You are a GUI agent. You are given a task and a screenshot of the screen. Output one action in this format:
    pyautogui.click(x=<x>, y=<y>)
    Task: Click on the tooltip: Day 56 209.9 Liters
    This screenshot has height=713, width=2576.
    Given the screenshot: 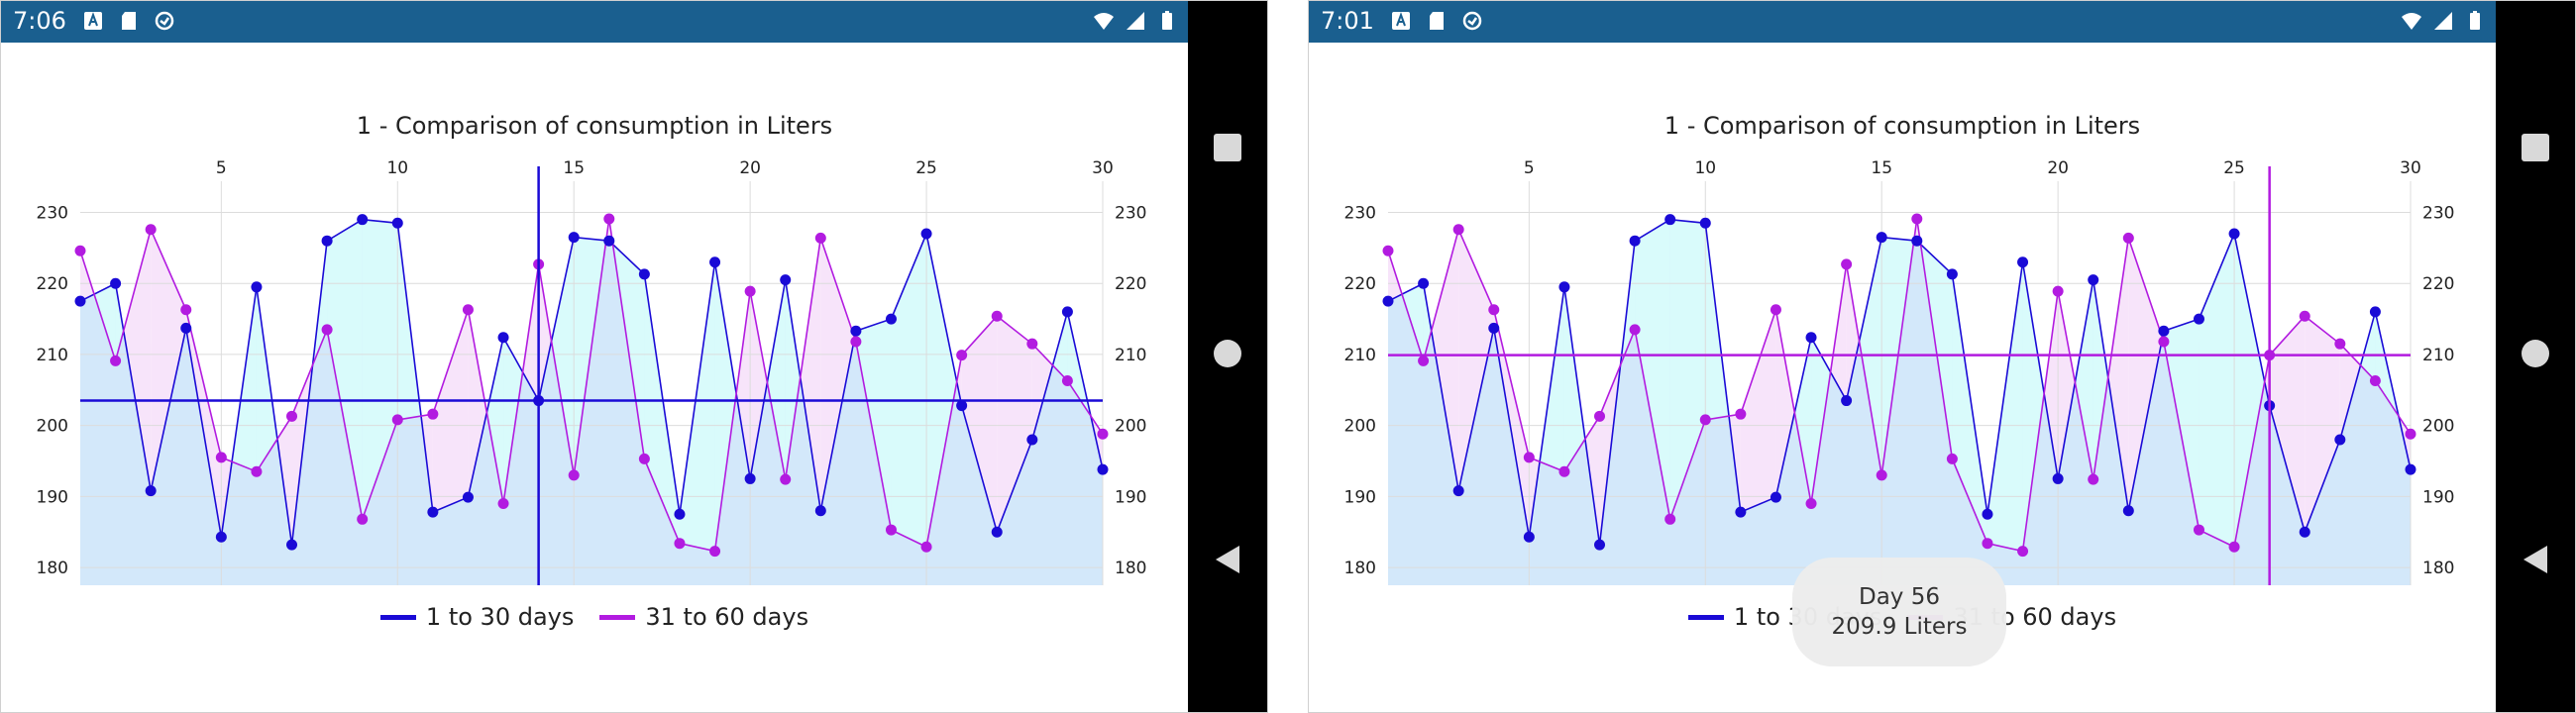 What is the action you would take?
    pyautogui.click(x=1899, y=612)
    